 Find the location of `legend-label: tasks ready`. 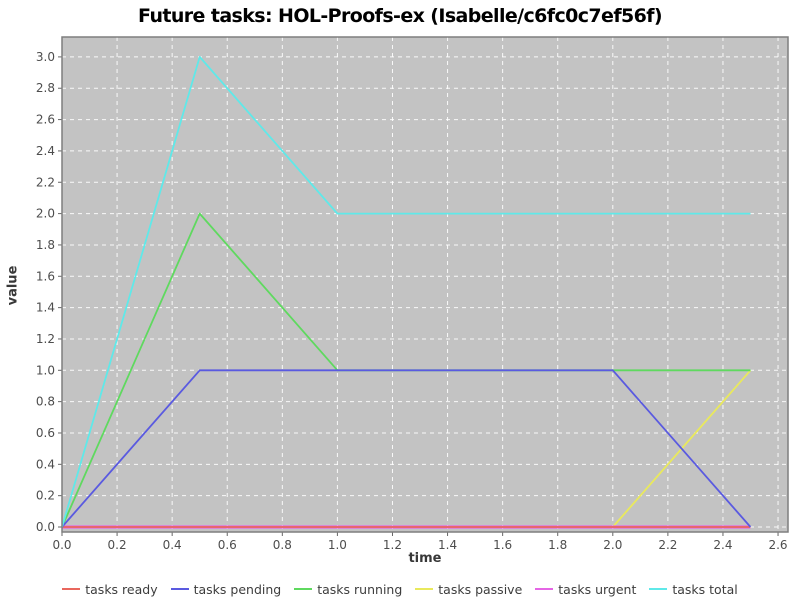

legend-label: tasks ready is located at coordinates (121, 589).